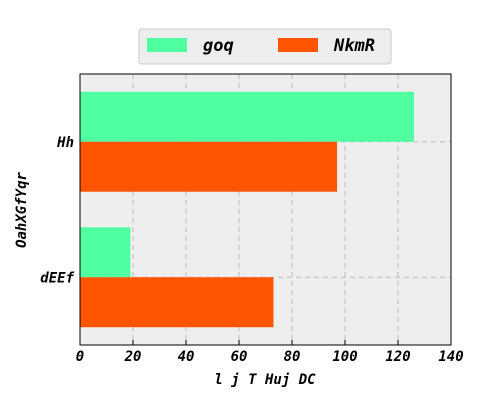 This screenshot has height=400, width=480. I want to click on x-tick-label: 60, so click(239, 357).